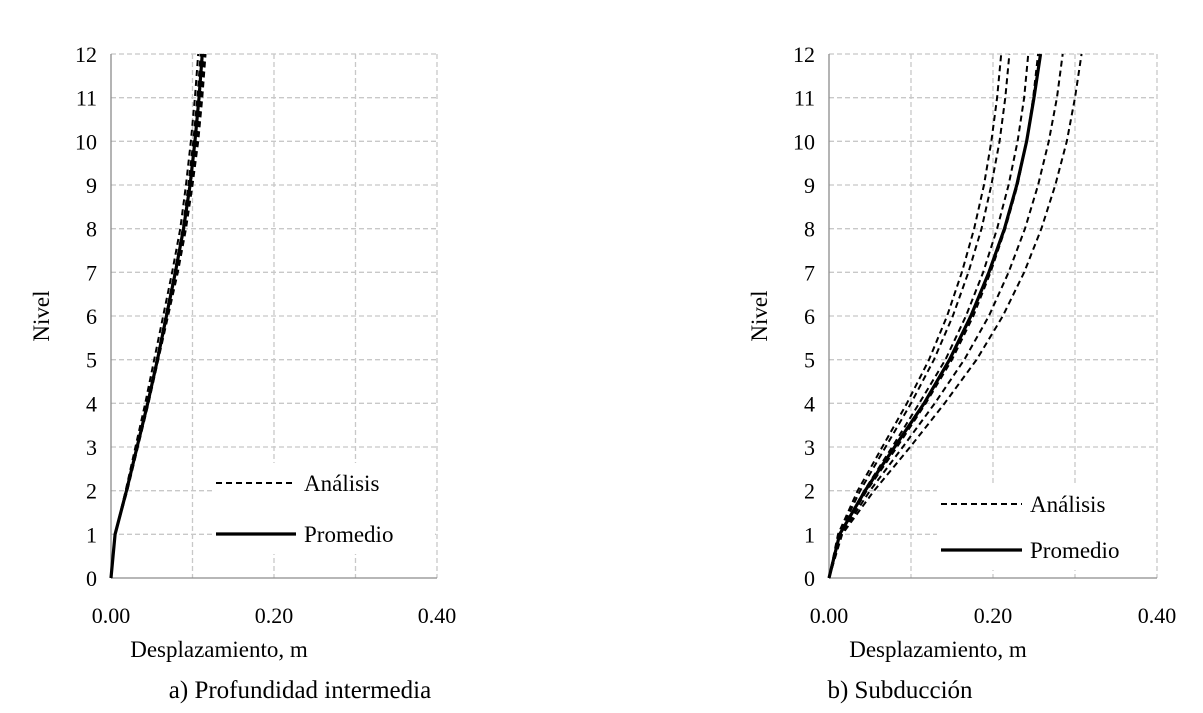 This screenshot has height=713, width=1203. Describe the element at coordinates (91, 447) in the screenshot. I see `chart-a-y-tick-label: 3` at that location.